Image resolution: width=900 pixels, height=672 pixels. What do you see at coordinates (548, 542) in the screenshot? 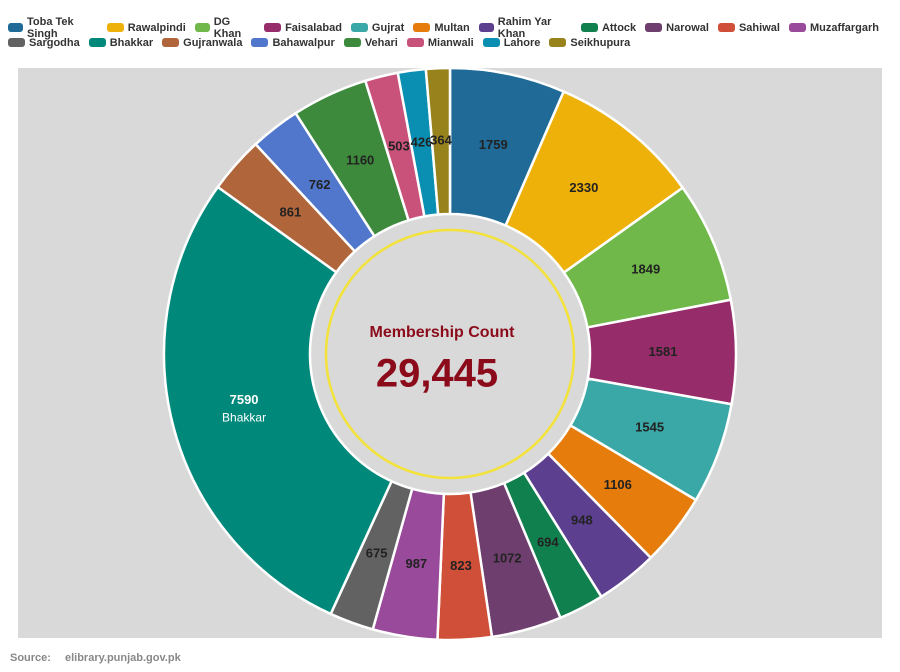
I see `value-label: 694` at bounding box center [548, 542].